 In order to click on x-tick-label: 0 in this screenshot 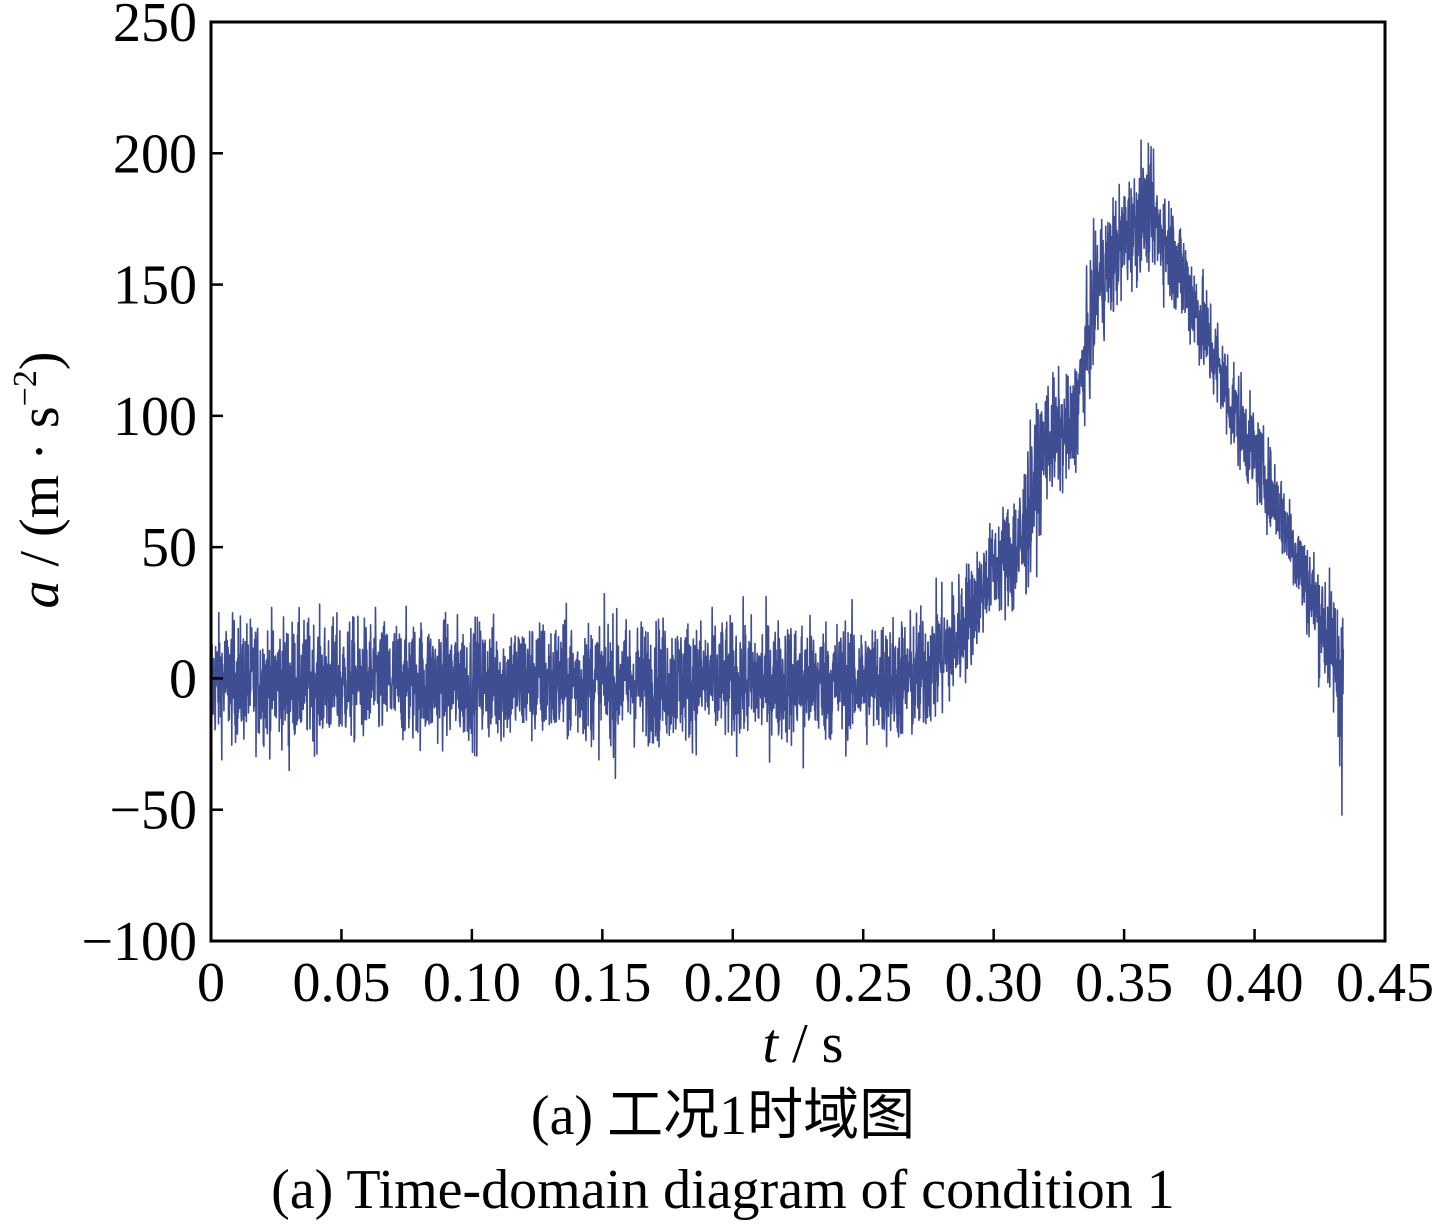, I will do `click(211, 983)`.